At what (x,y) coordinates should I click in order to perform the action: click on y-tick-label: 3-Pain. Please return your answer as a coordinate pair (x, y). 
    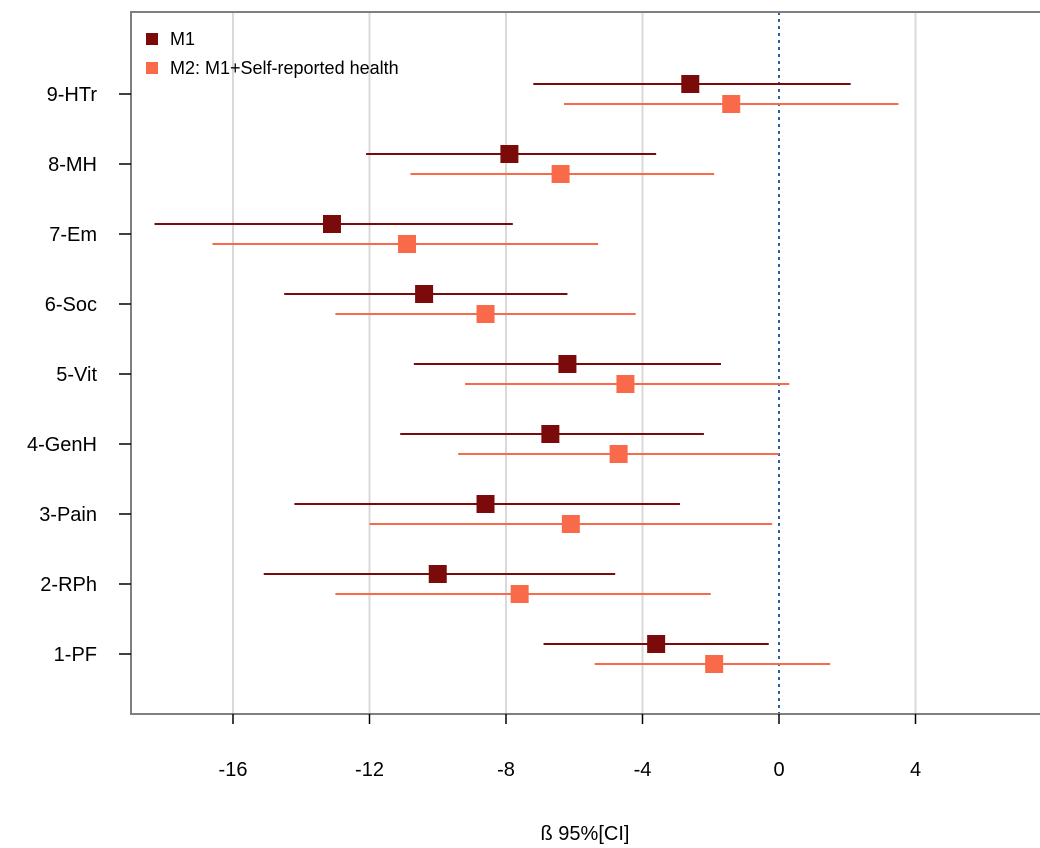
    Looking at the image, I should click on (68, 515).